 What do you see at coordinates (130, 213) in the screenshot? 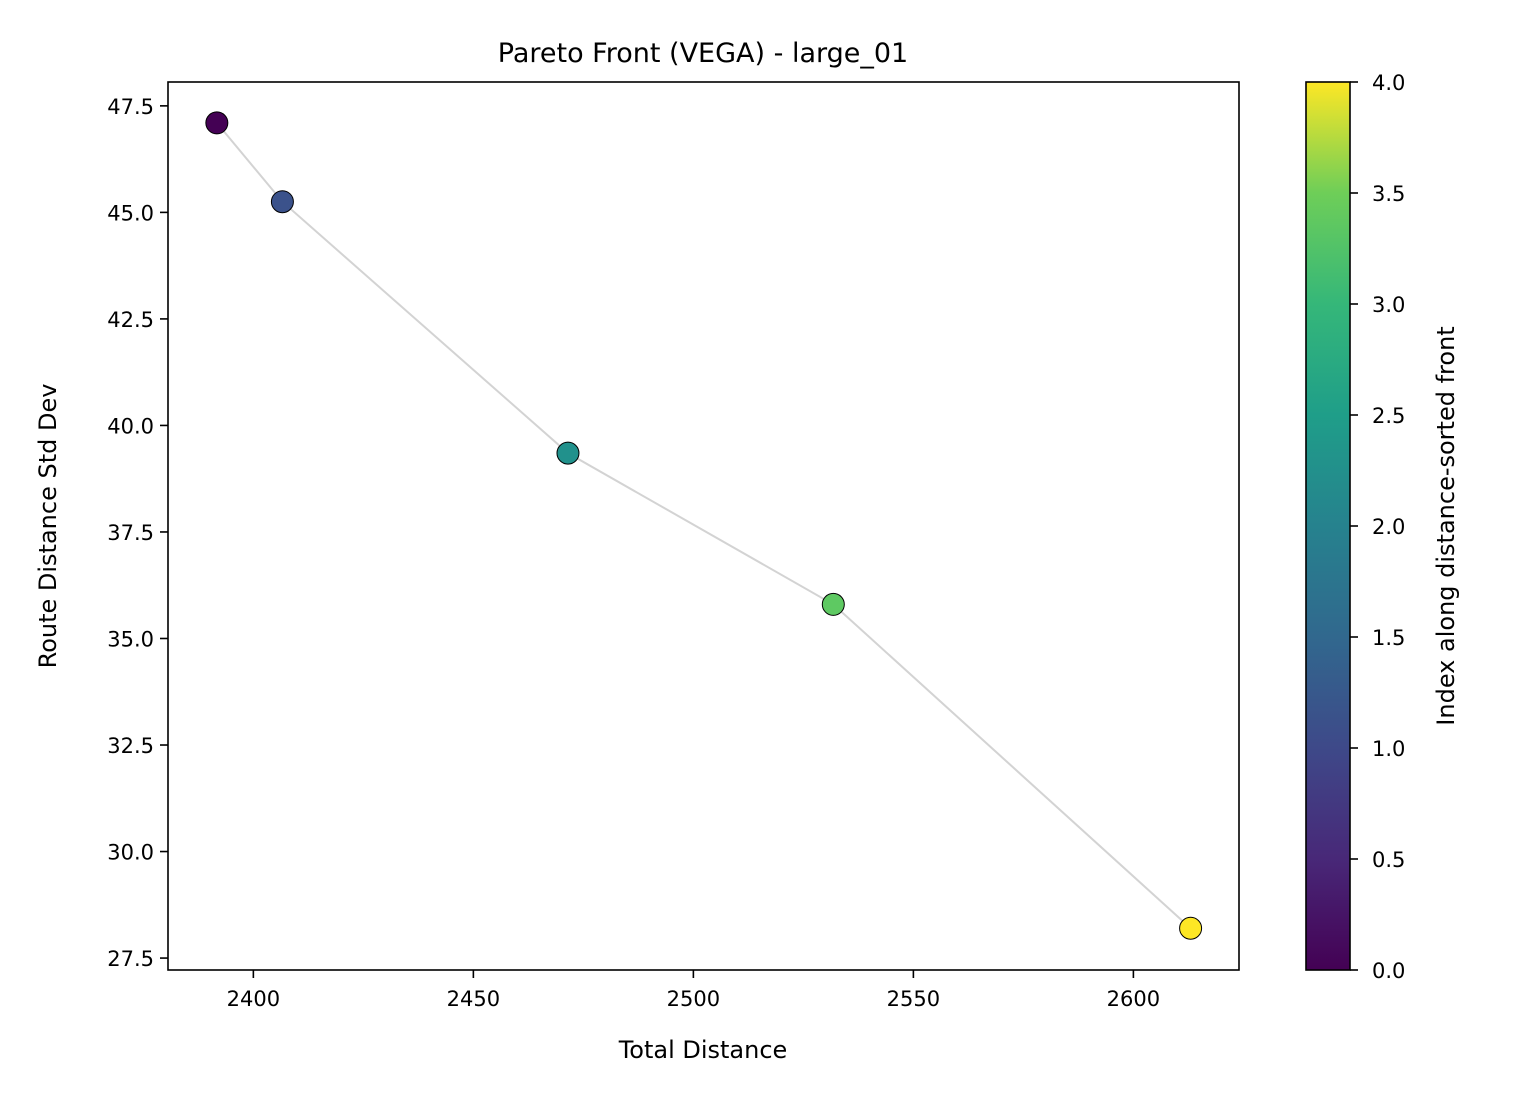
I see `y-tick-label: 45.0` at bounding box center [130, 213].